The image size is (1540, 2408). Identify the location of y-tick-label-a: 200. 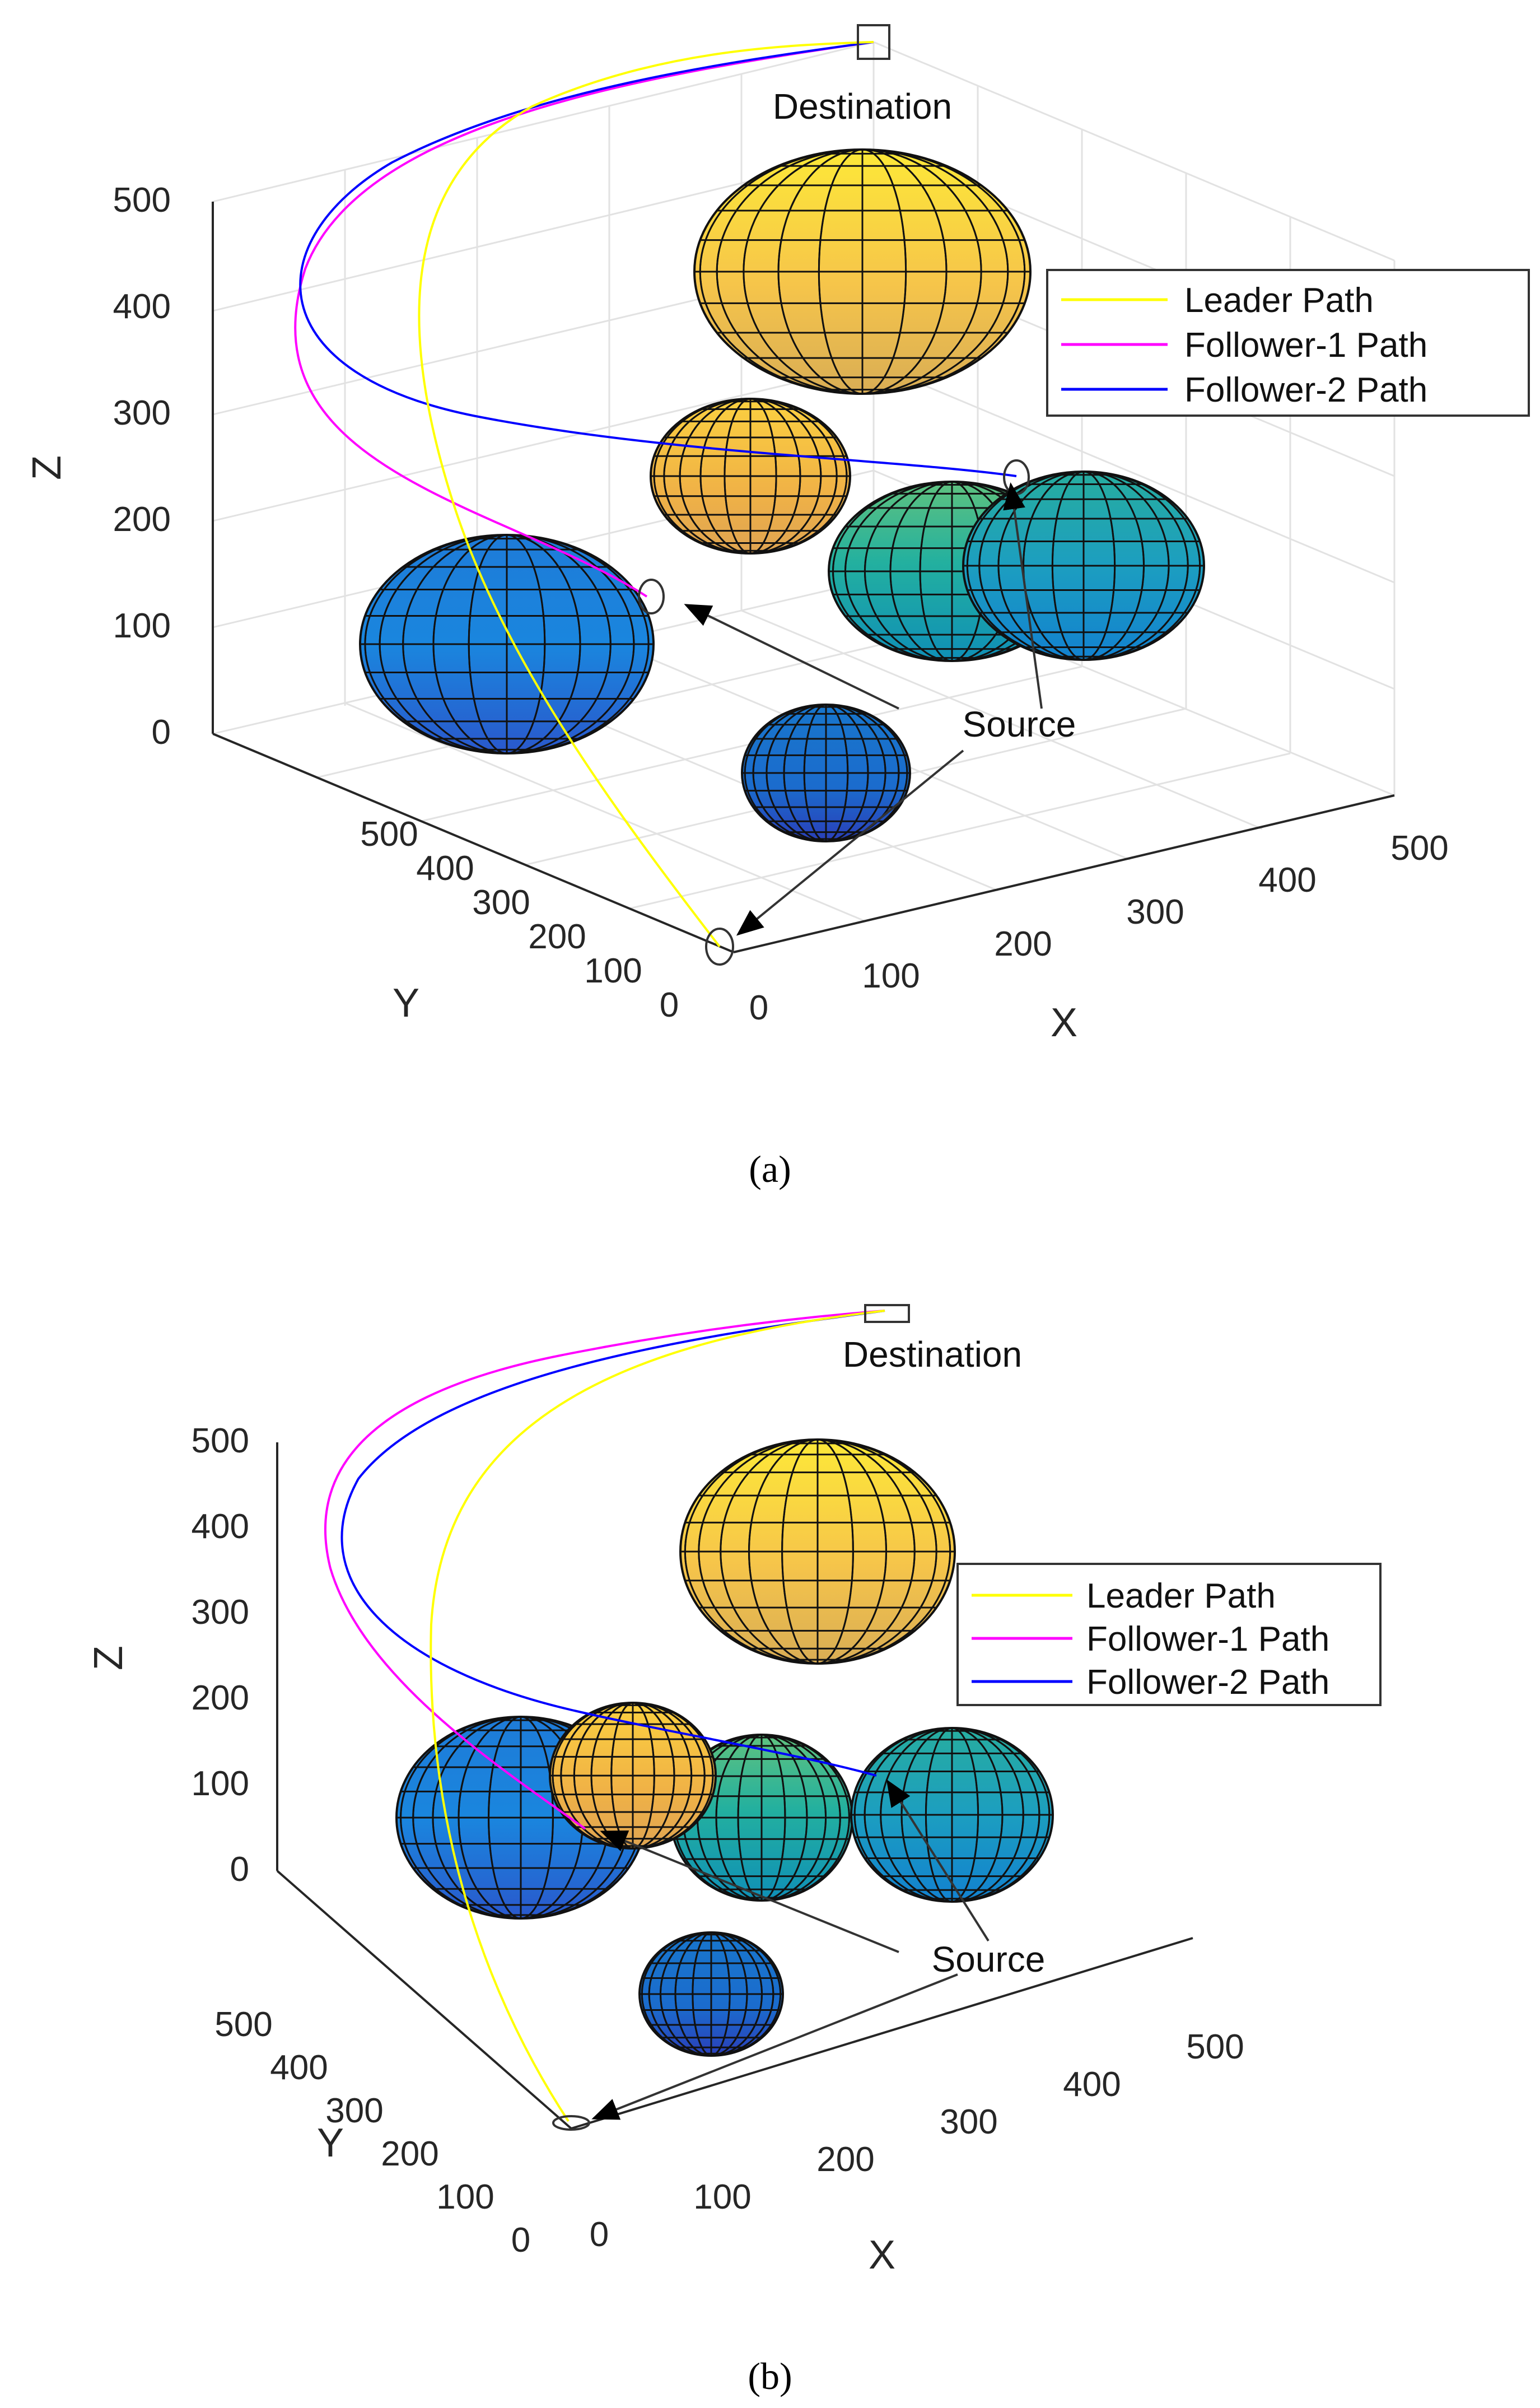
(557, 936).